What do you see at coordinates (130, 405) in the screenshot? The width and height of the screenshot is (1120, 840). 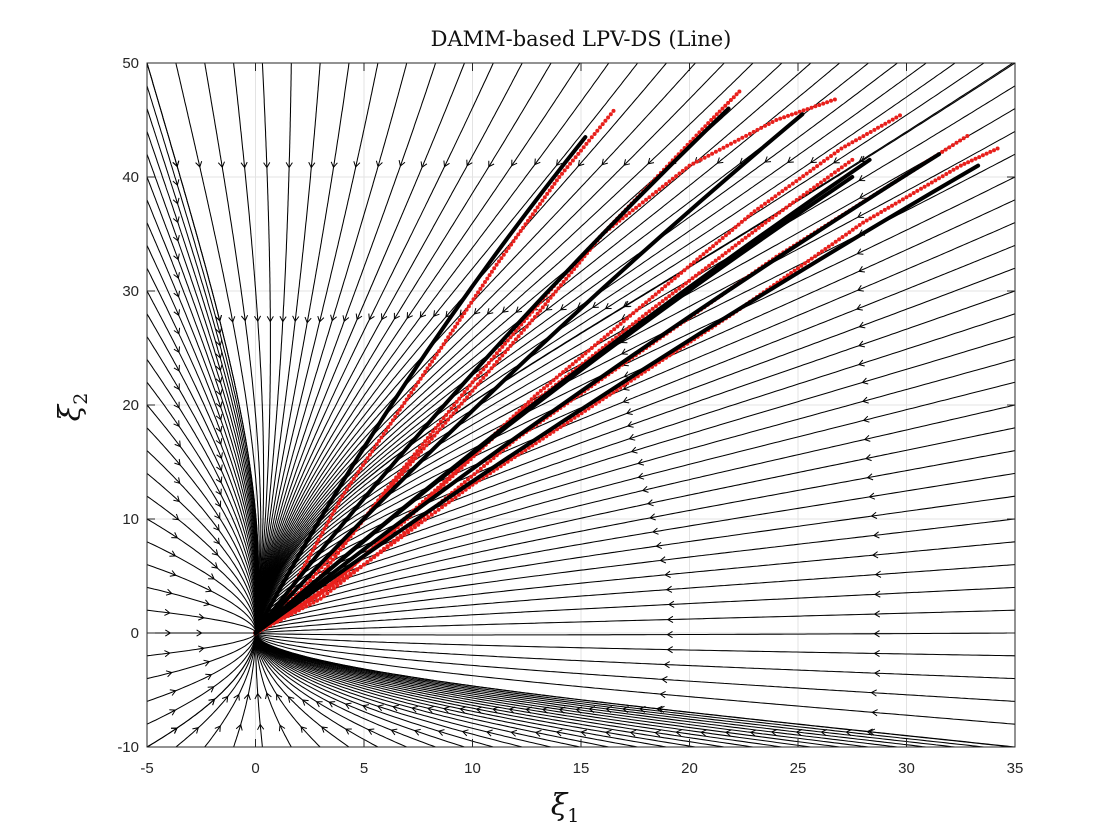 I see `y-tick-label: 20` at bounding box center [130, 405].